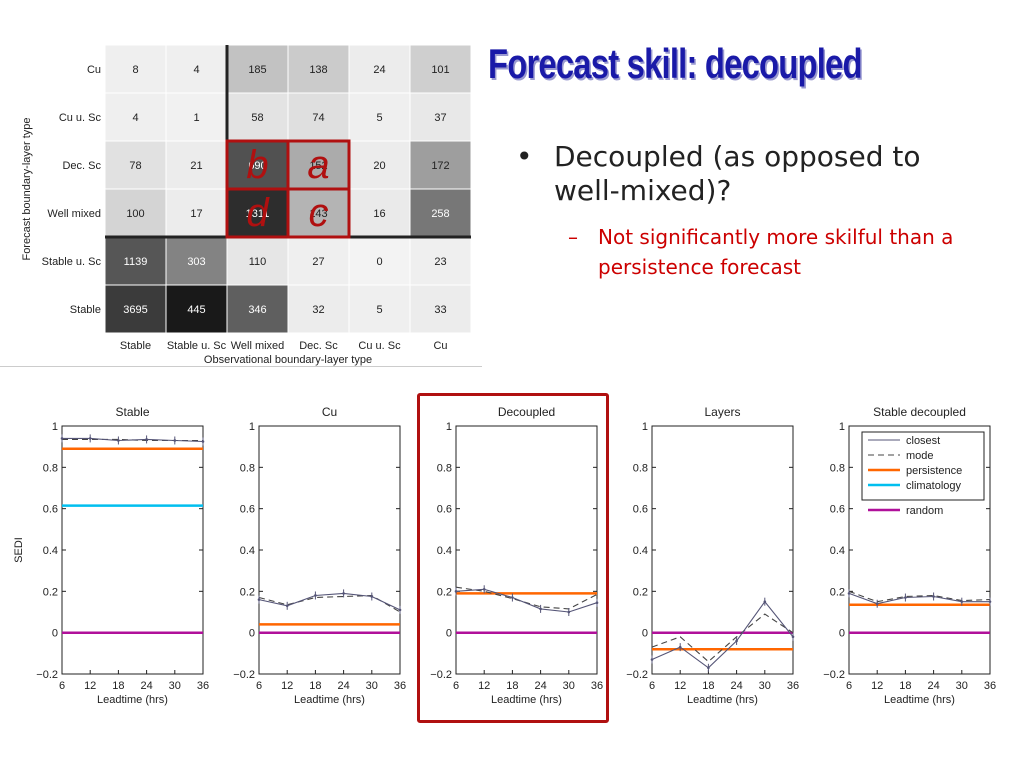  Describe the element at coordinates (318, 166) in the screenshot. I see `heatmap-cell-value: 152` at that location.